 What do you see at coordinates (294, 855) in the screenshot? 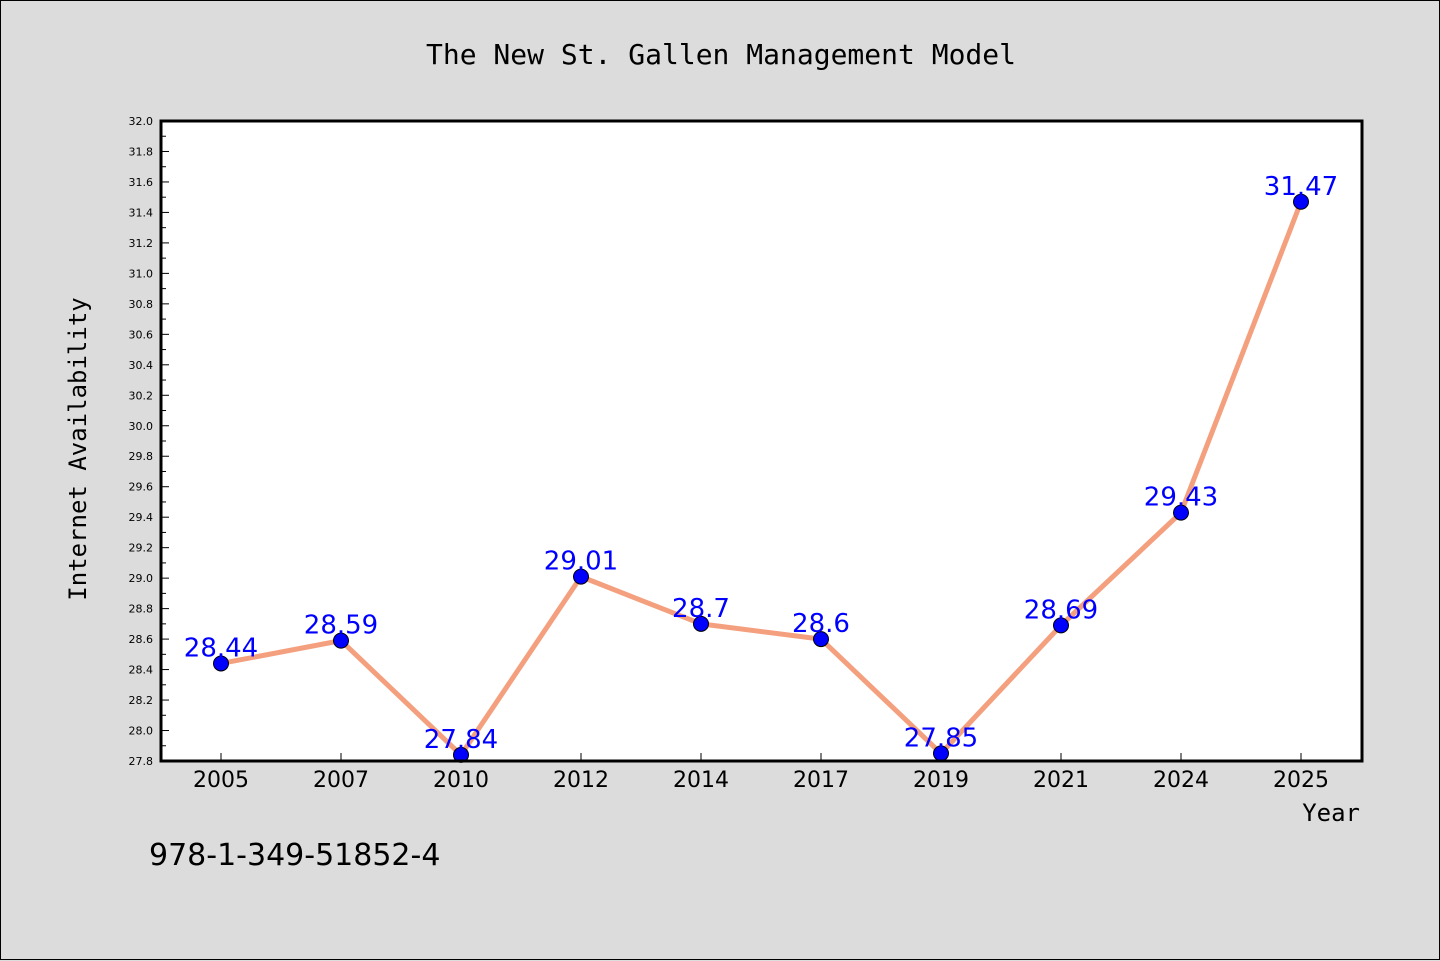
I see `footnote-isbn: 978-1-349-51852-4` at bounding box center [294, 855].